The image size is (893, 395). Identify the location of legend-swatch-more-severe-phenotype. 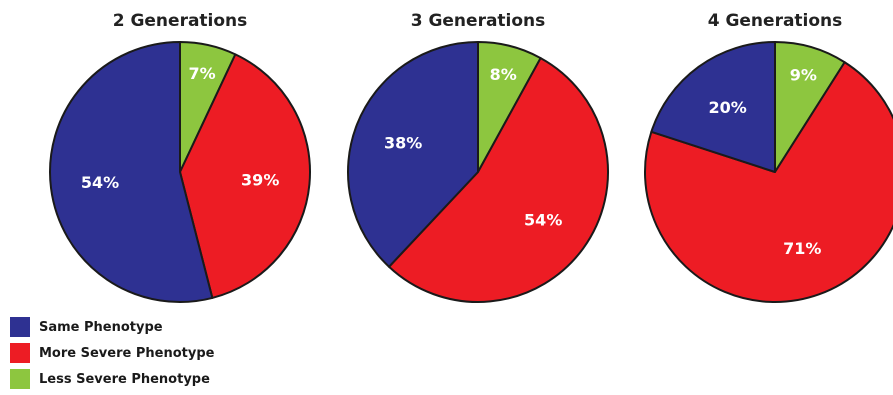
(20, 353).